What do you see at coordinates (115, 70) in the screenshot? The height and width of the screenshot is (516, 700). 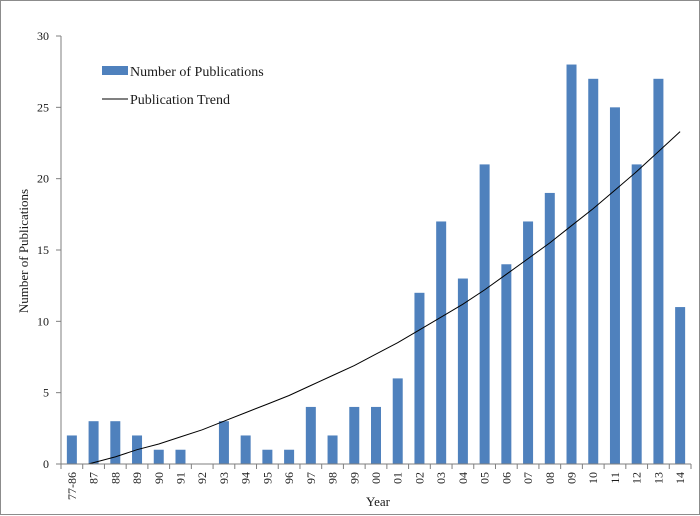 I see `legend-bar-swatch` at bounding box center [115, 70].